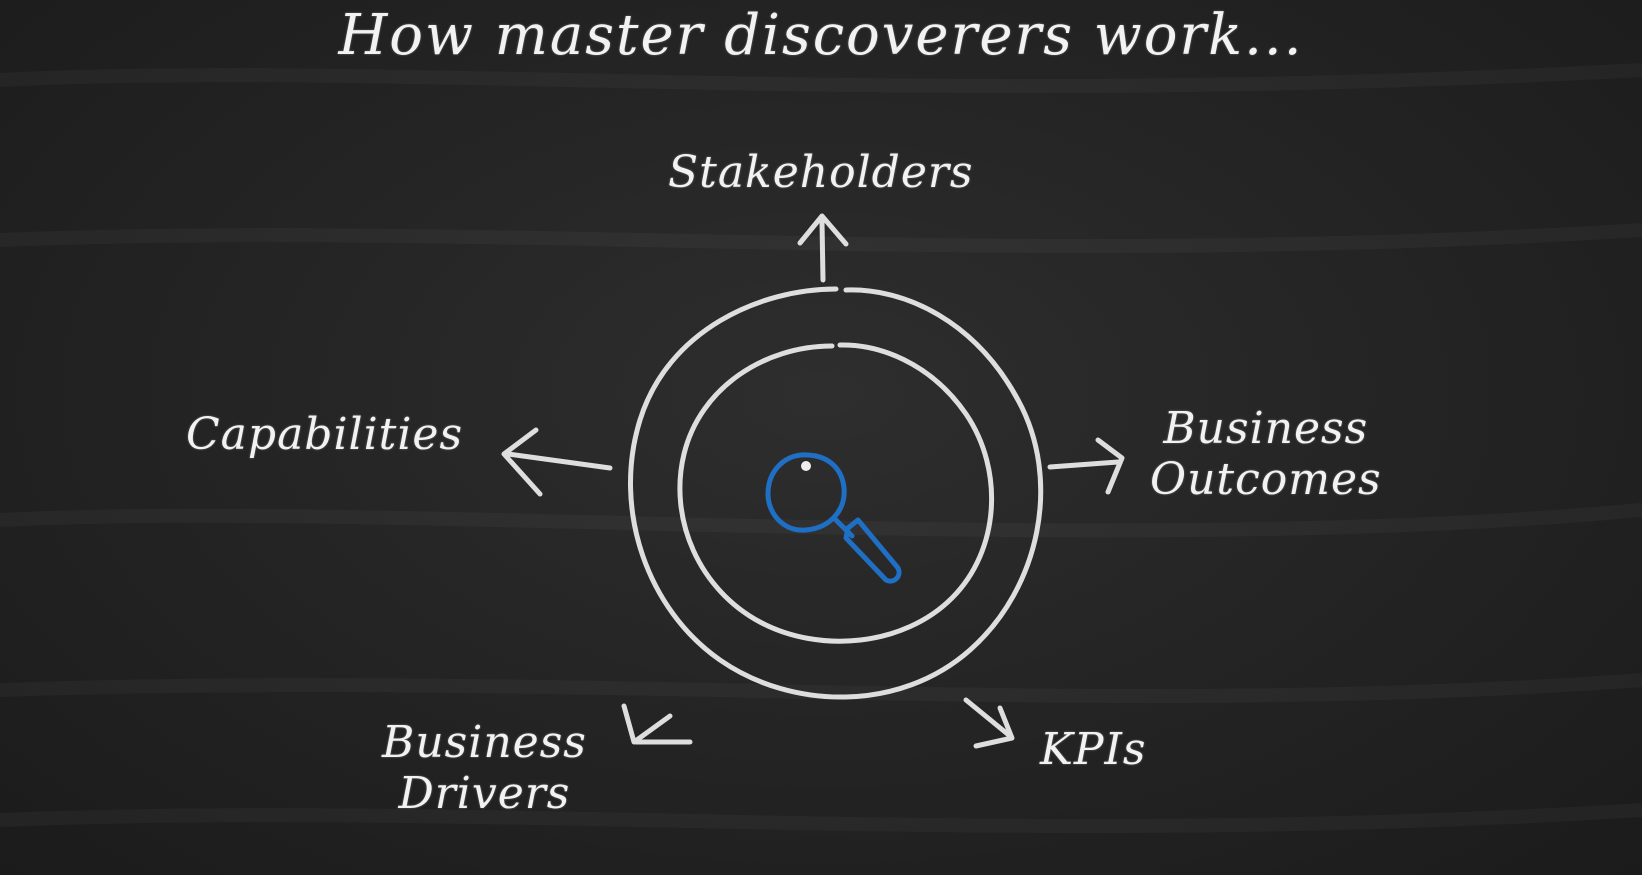 This screenshot has width=1642, height=875. What do you see at coordinates (657, 724) in the screenshot?
I see `arrow-business-drivers` at bounding box center [657, 724].